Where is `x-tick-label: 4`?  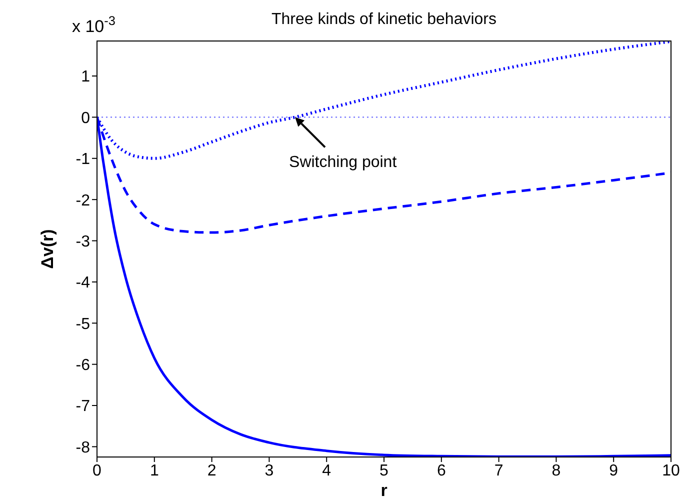
x-tick-label: 4 is located at coordinates (327, 471).